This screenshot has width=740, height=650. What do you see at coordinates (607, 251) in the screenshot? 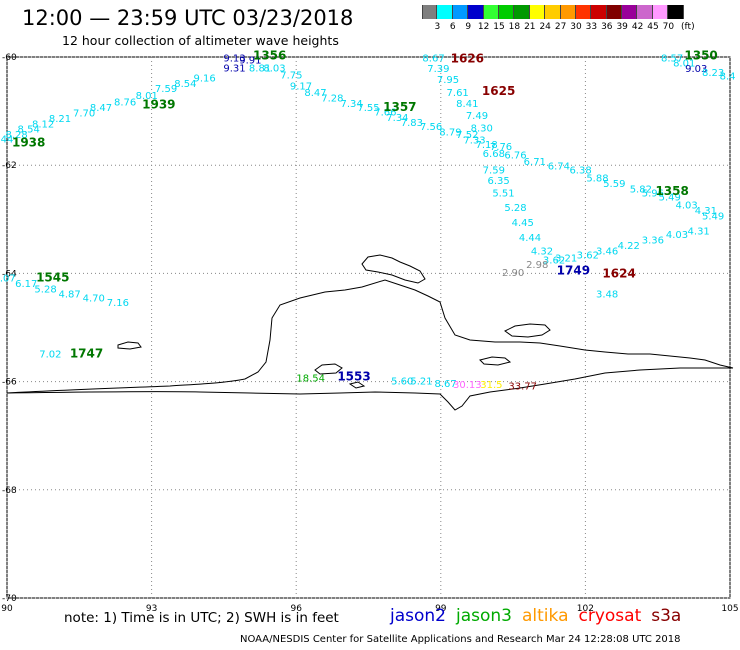
I see `swh-value-label: 3.46` at bounding box center [607, 251].